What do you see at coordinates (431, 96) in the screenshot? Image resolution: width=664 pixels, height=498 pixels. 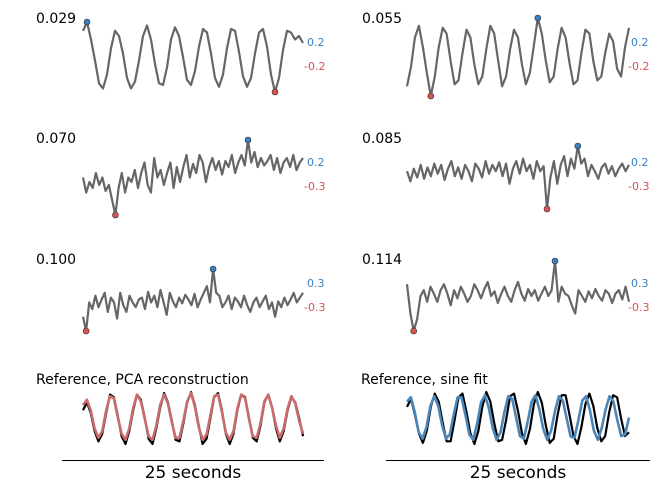 I see `panel-2-min-point` at bounding box center [431, 96].